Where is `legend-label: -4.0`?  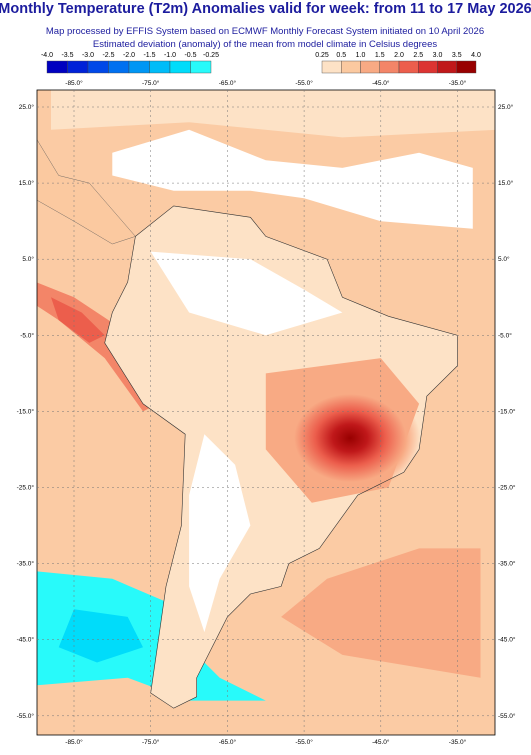
legend-label: -4.0 is located at coordinates (47, 55).